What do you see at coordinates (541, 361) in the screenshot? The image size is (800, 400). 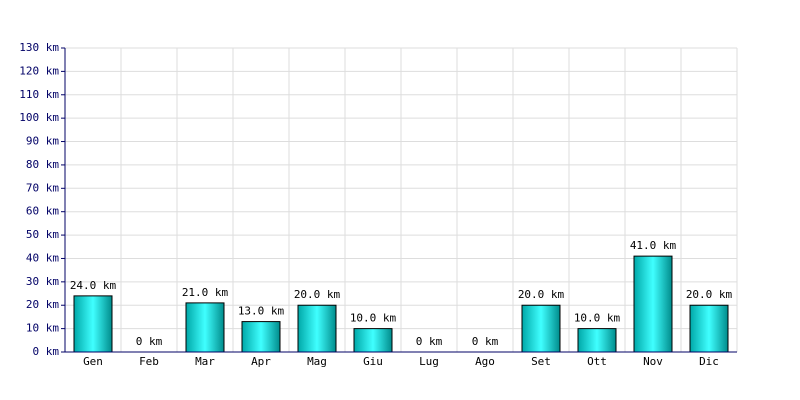 I see `x-tick-label: Set` at bounding box center [541, 361].